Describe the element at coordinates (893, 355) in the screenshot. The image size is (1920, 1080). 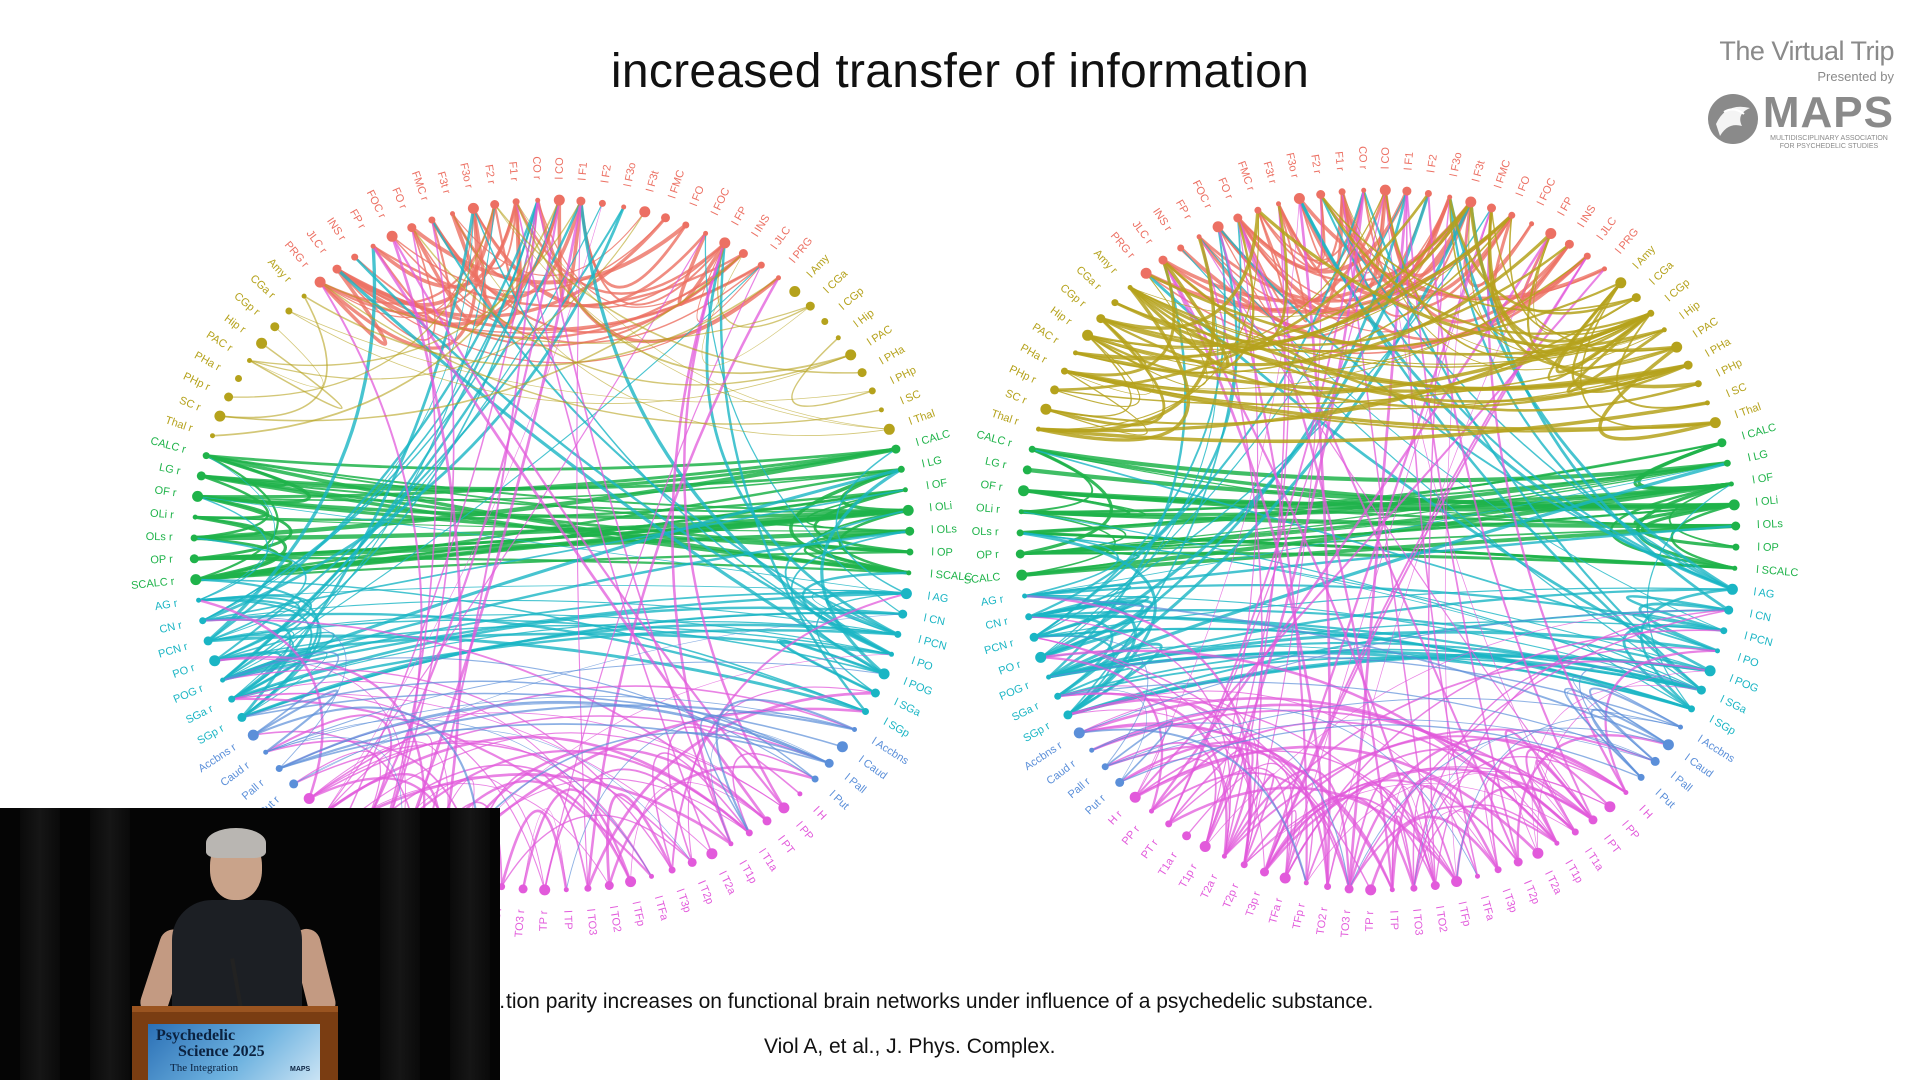
I see `brain-region-label: l PHa` at that location.